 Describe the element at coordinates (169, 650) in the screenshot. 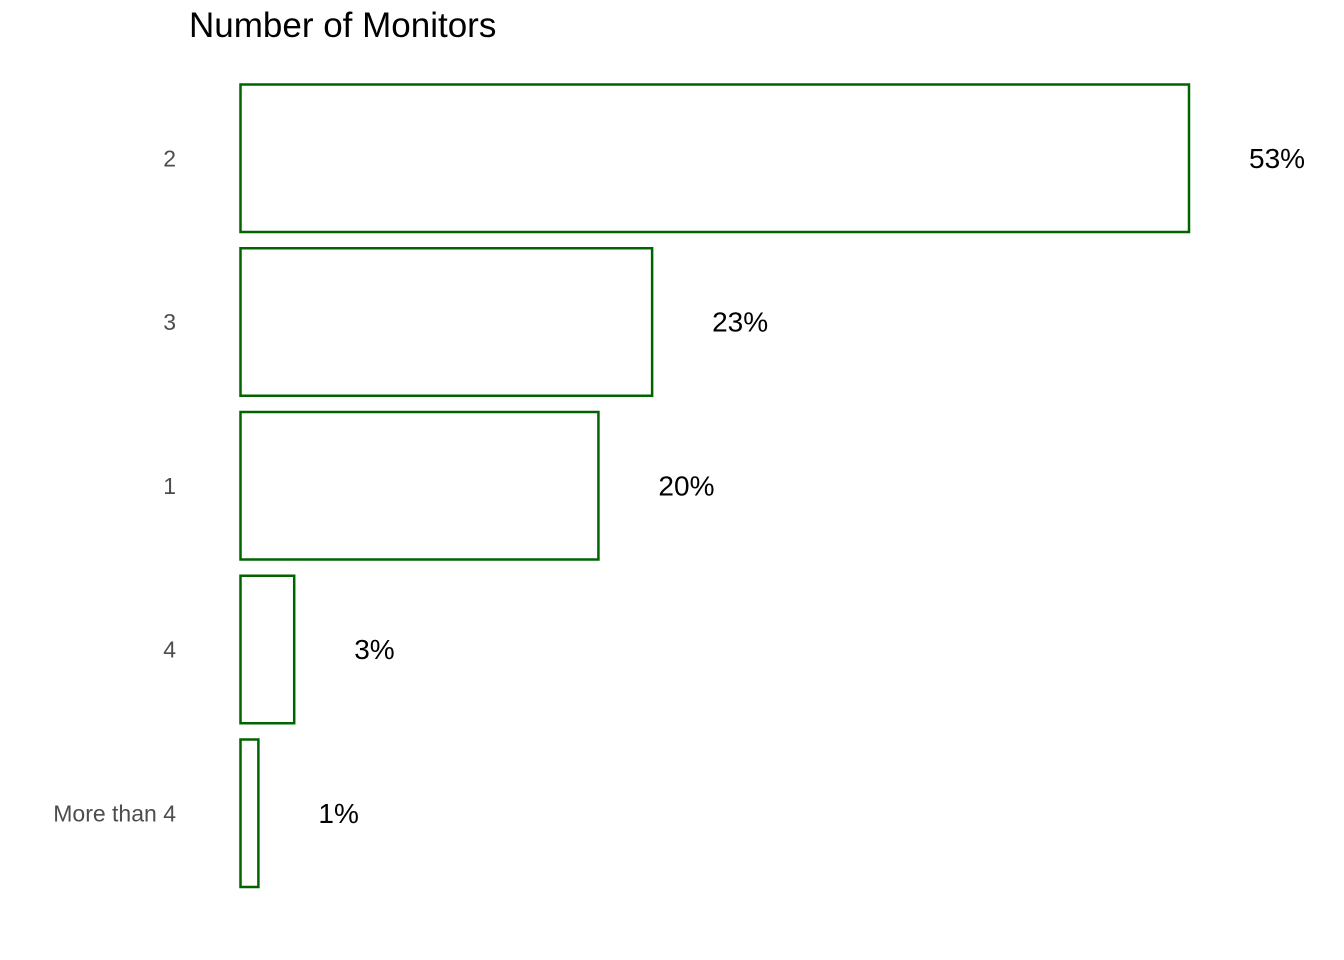

I see `category-label: 4` at that location.